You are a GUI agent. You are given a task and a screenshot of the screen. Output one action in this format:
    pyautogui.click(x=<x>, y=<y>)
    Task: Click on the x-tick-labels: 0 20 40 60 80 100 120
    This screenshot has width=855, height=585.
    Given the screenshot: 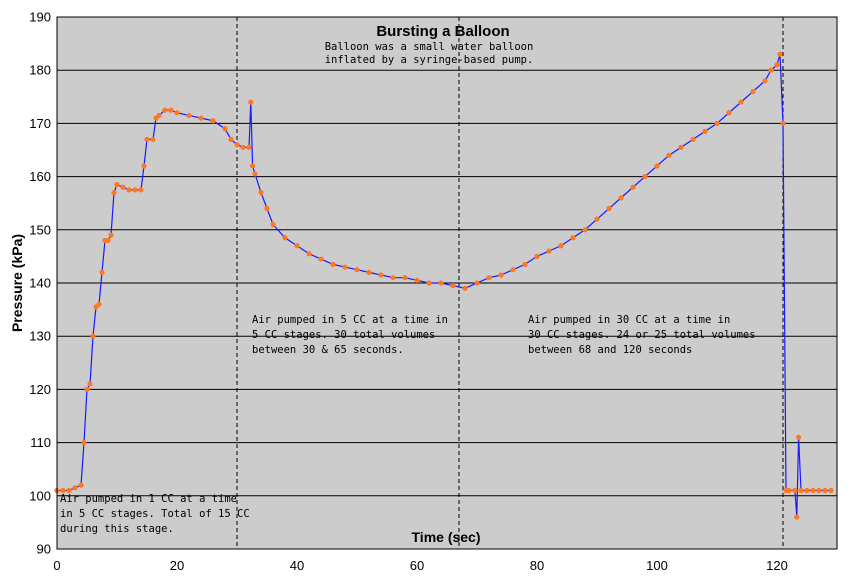 What is the action you would take?
    pyautogui.click(x=420, y=565)
    